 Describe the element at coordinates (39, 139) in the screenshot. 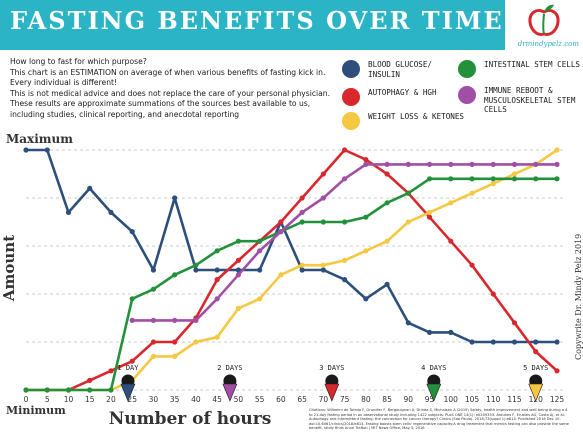

I see `y-max-label: Maximum` at that location.